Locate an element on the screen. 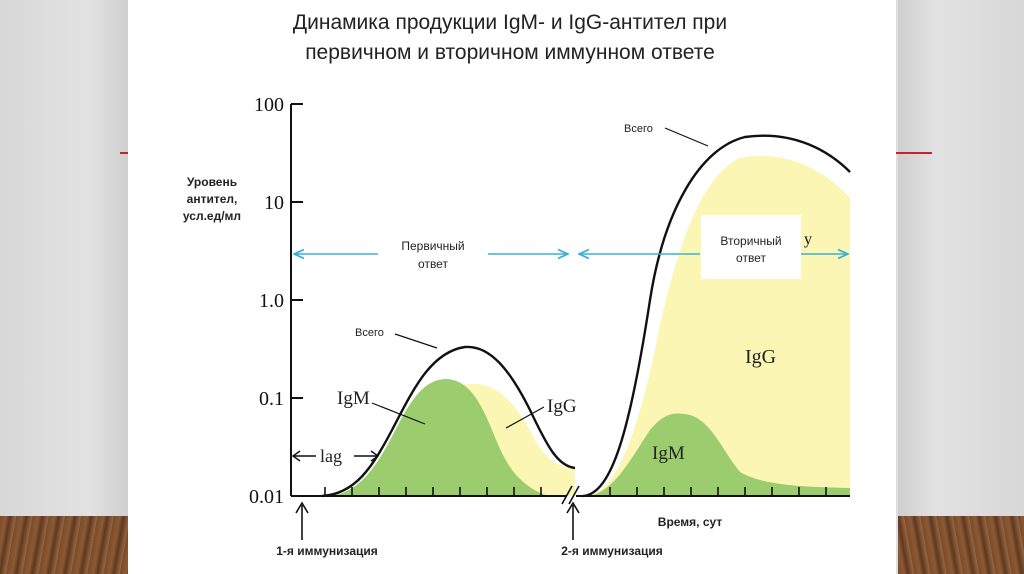  wood-floor-right is located at coordinates (961, 545).